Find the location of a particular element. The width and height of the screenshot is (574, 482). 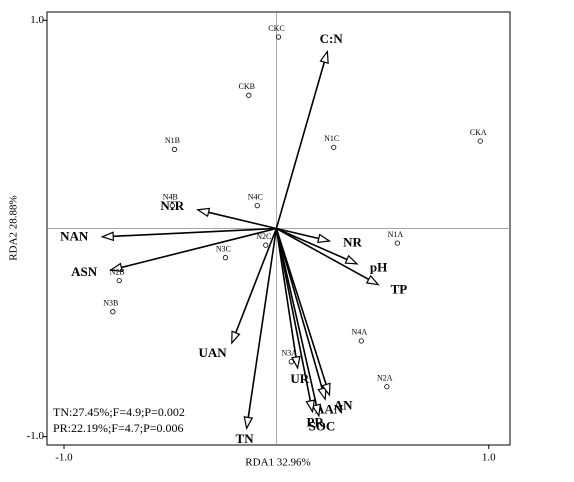

vector-label: TP is located at coordinates (399, 288).